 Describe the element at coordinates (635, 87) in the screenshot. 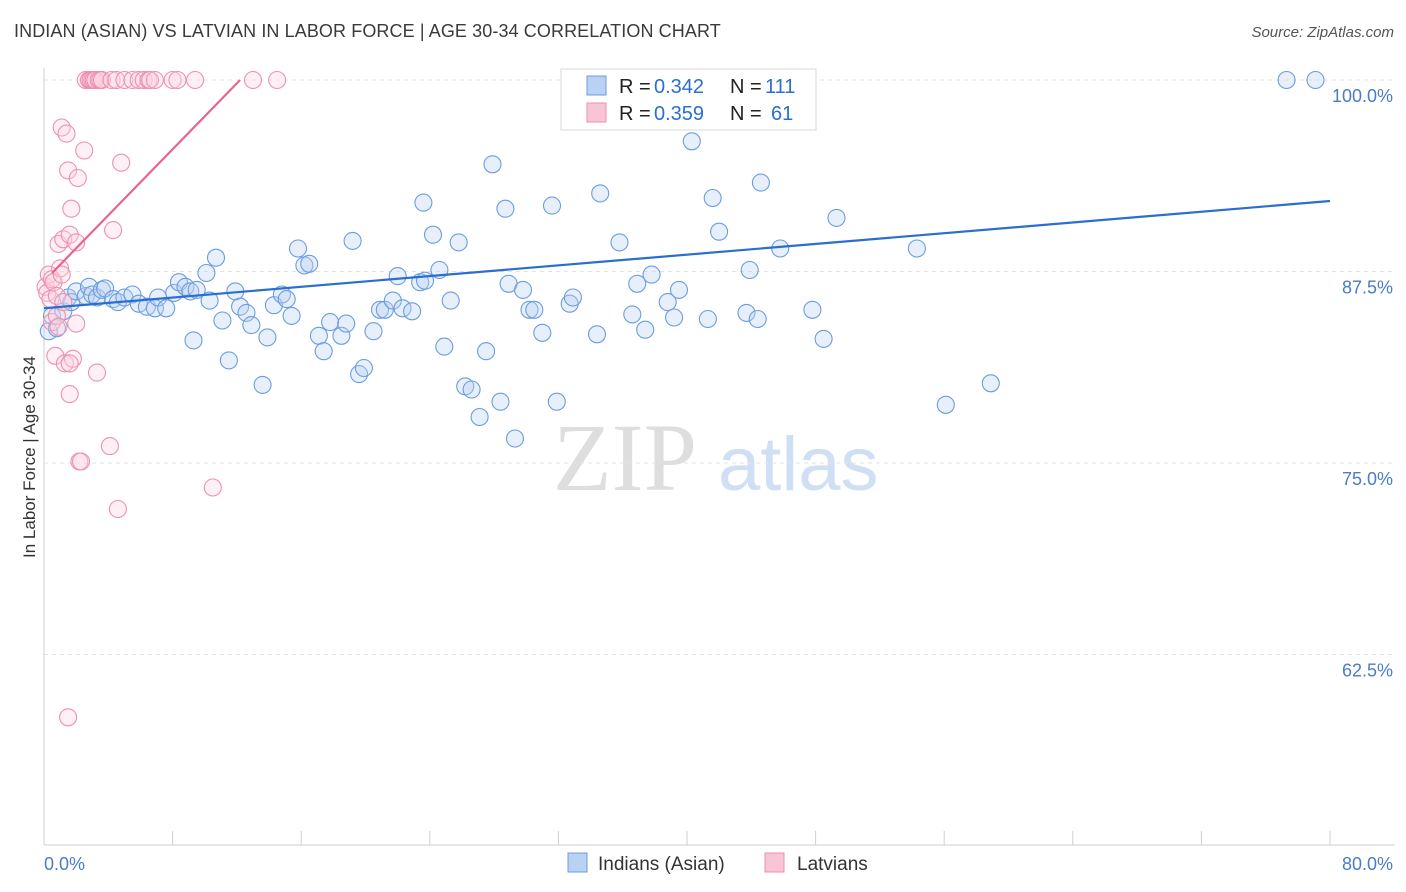

I see `stats-r-label-indians: R =` at that location.